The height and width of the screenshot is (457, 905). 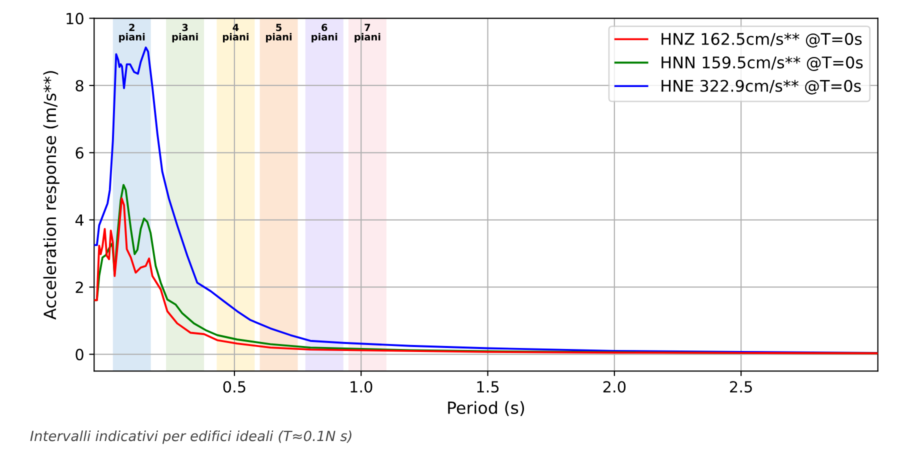 What do you see at coordinates (51, 195) in the screenshot?
I see `y-axis-title: Acceleration response (m/s**)` at bounding box center [51, 195].